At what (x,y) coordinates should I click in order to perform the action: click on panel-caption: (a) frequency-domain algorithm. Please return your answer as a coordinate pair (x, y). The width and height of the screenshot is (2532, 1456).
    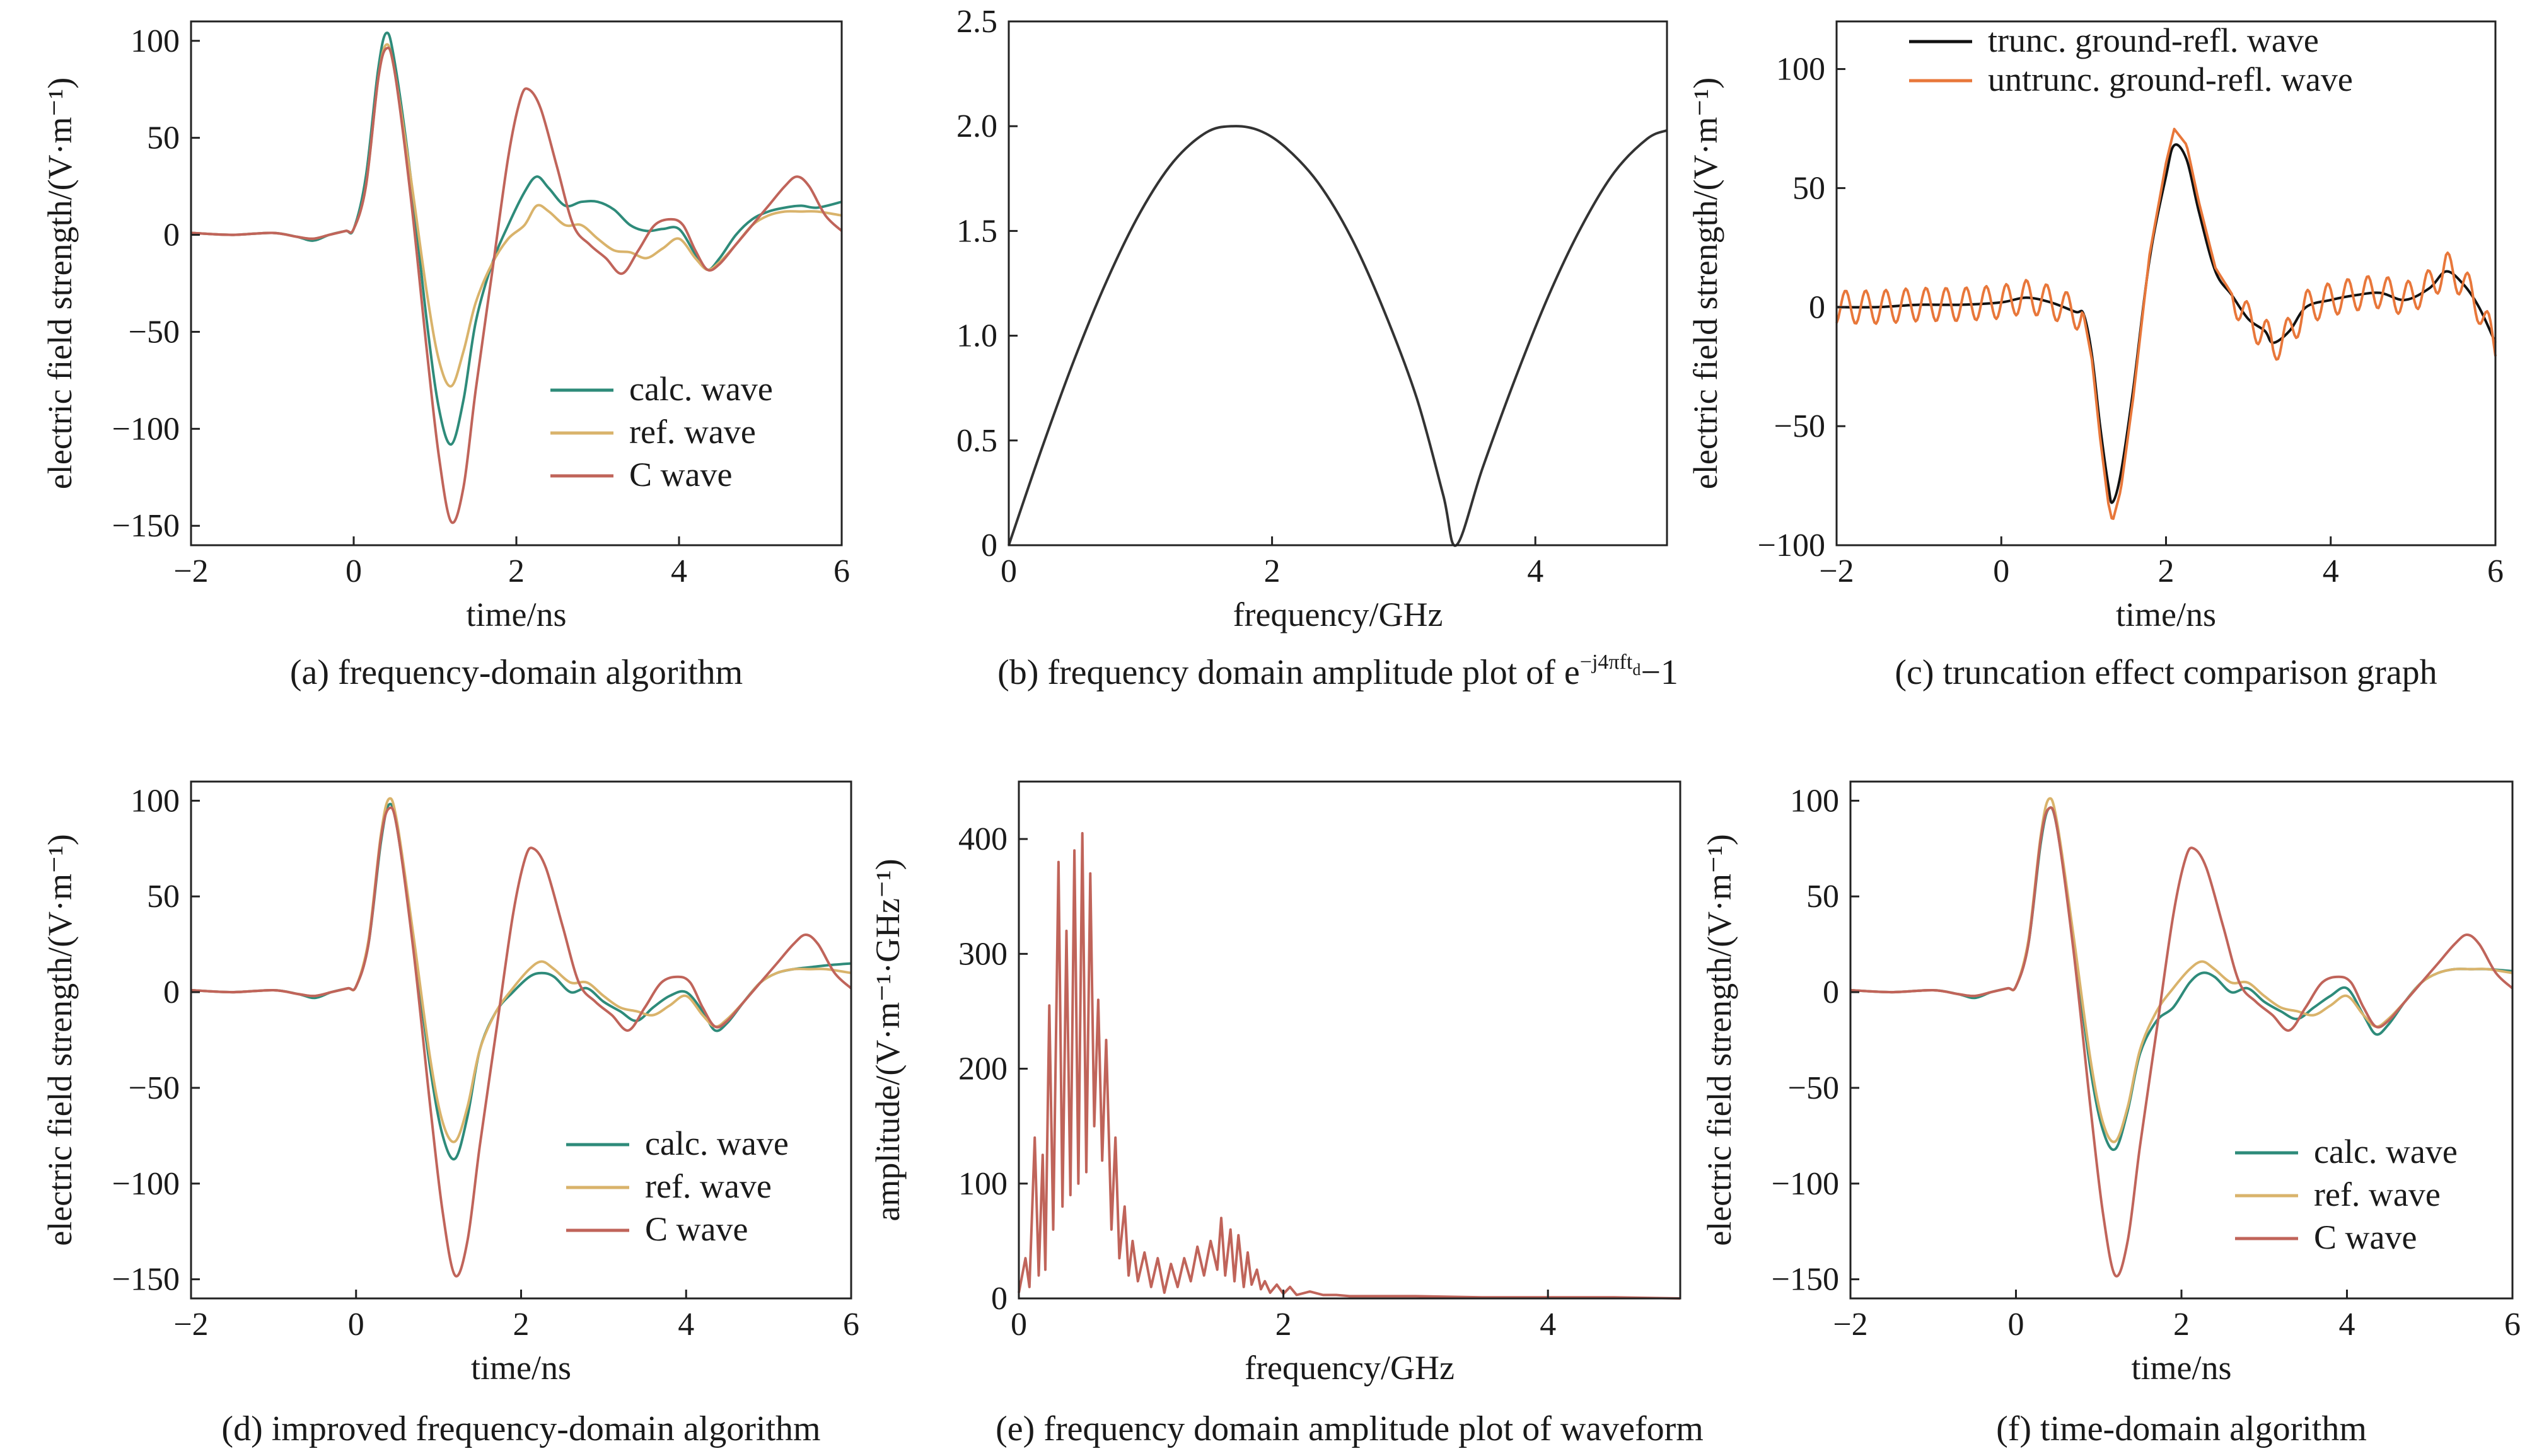
    Looking at the image, I should click on (516, 672).